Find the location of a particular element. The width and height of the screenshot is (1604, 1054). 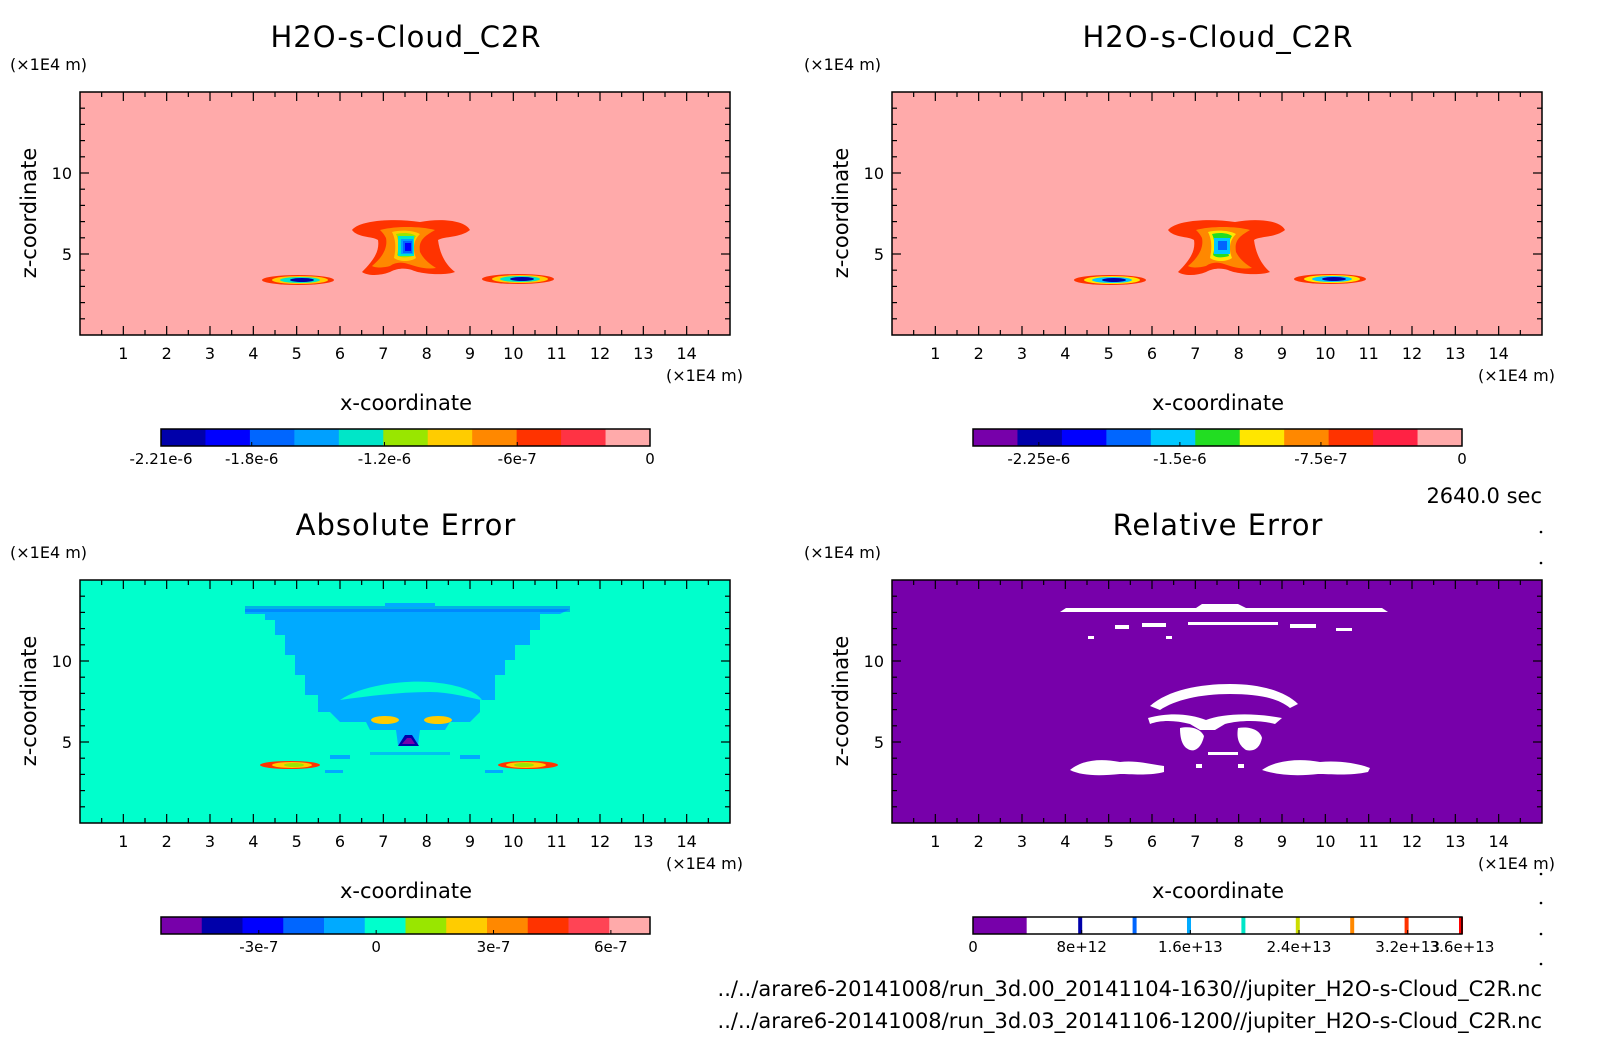

x-tick-label: 13 is located at coordinates (643, 841).